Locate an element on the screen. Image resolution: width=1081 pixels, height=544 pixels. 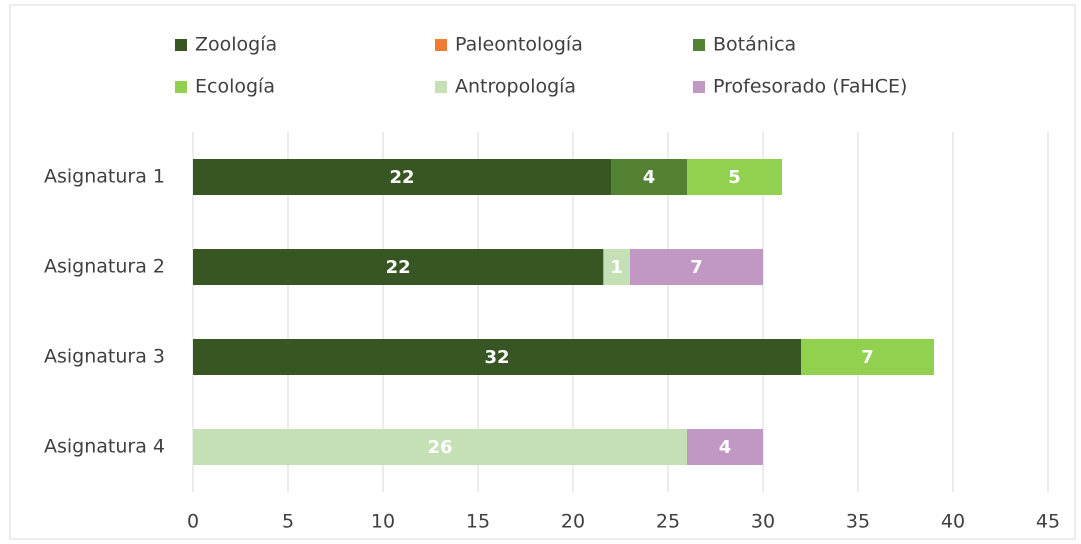
legend-label: Profesorado (FaHCE) is located at coordinates (810, 87).